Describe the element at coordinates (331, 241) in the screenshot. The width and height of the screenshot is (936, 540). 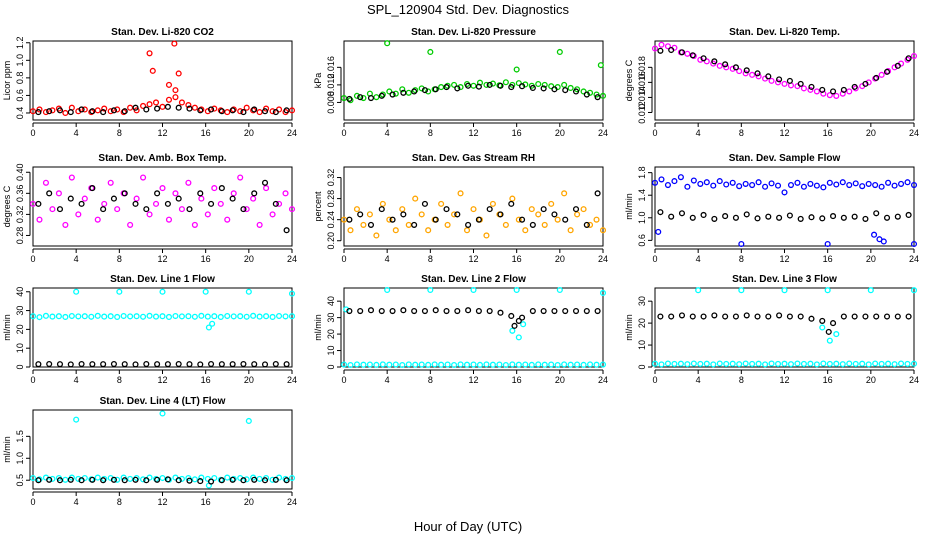
I see `y-tick-label: 0.20` at that location.